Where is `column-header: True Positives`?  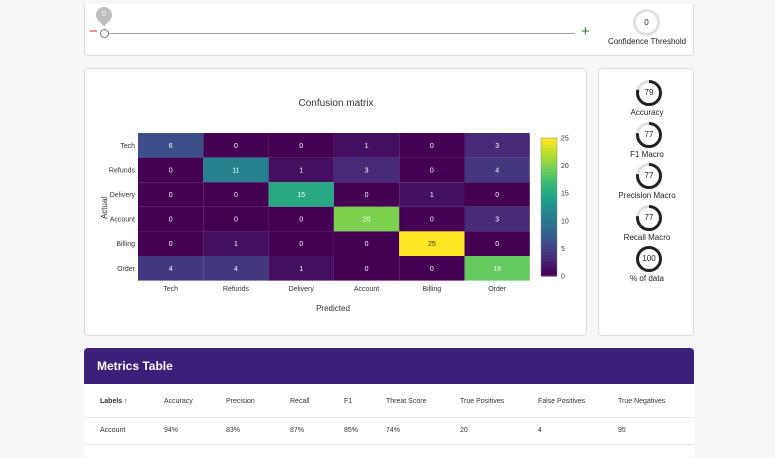 column-header: True Positives is located at coordinates (482, 401).